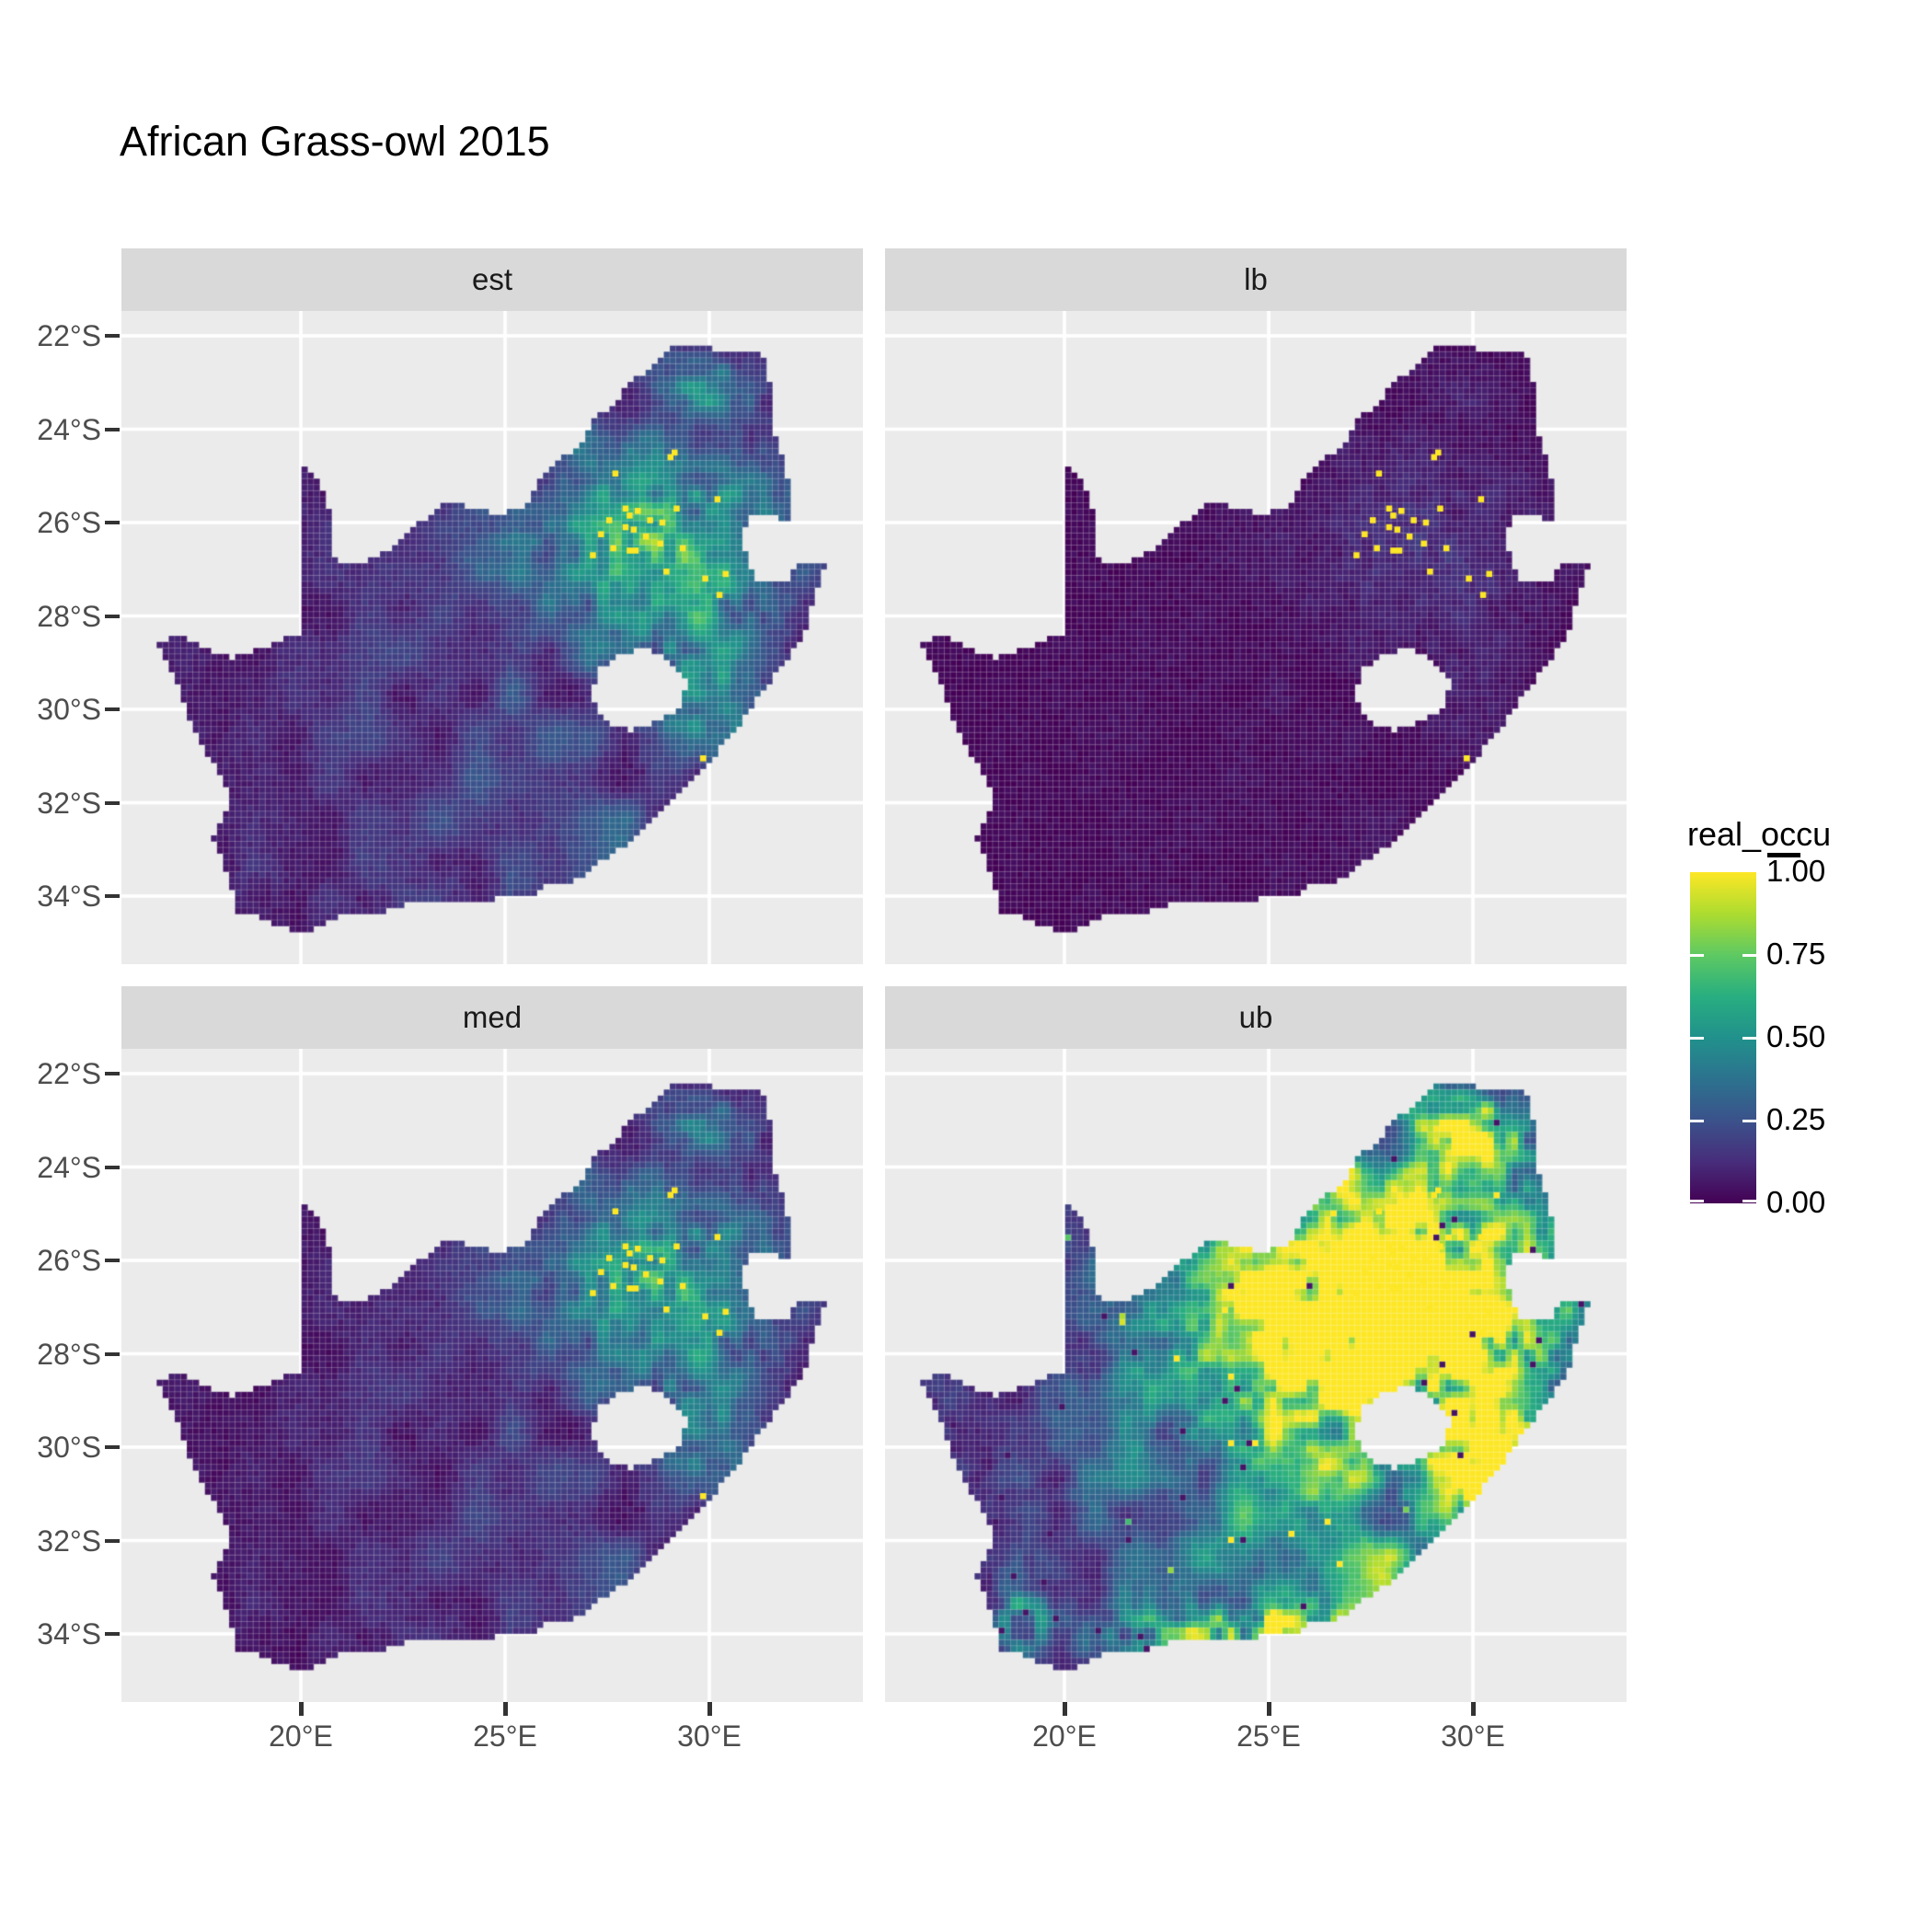  What do you see at coordinates (1796, 1036) in the screenshot?
I see `legend-tick-label: 0.50` at bounding box center [1796, 1036].